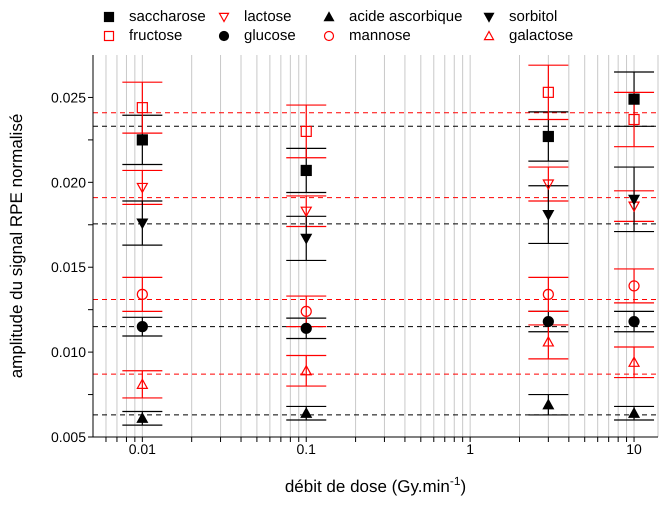  Describe the element at coordinates (142, 448) in the screenshot. I see `x-tick-label: 0.01` at that location.